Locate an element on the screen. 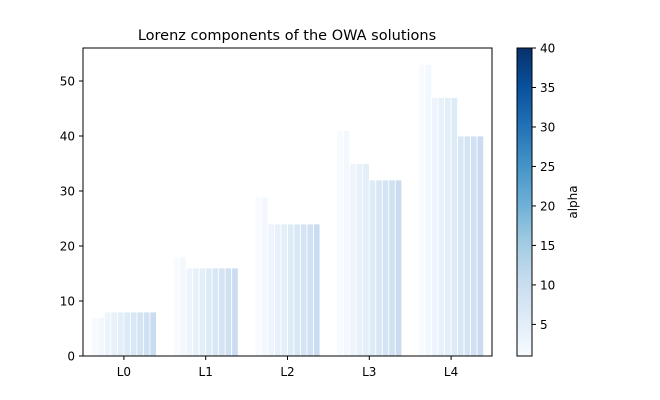  chart-title: Lorenz components of the OWA solutions is located at coordinates (287, 36).